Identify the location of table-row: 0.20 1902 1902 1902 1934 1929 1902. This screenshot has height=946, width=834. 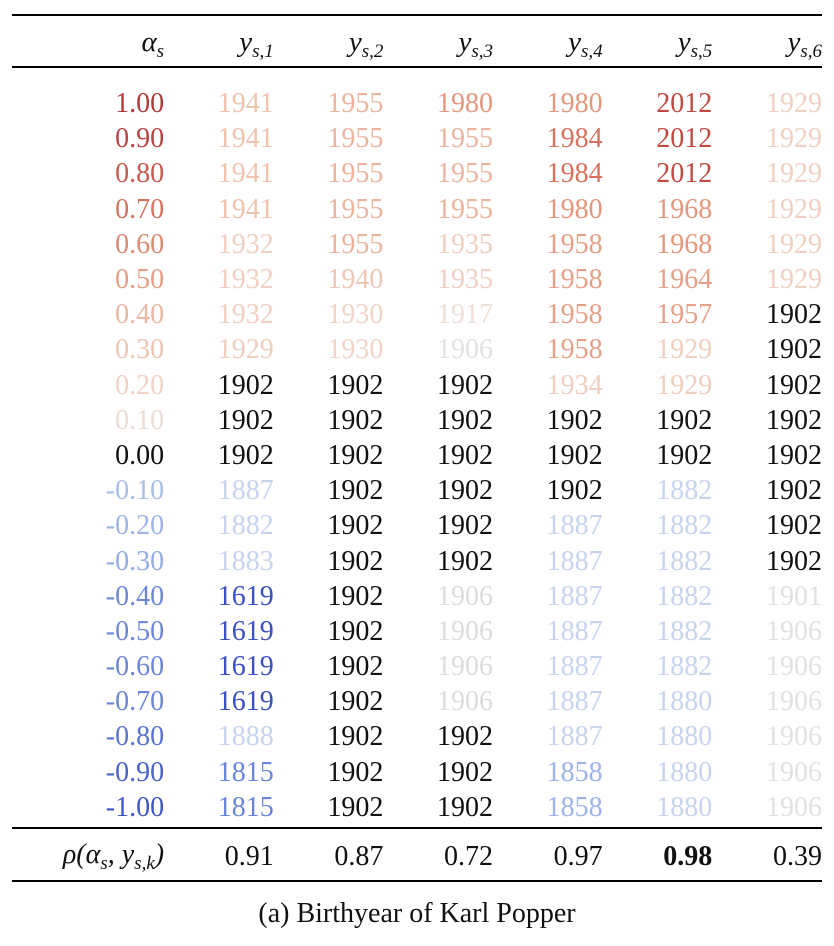
(417, 385).